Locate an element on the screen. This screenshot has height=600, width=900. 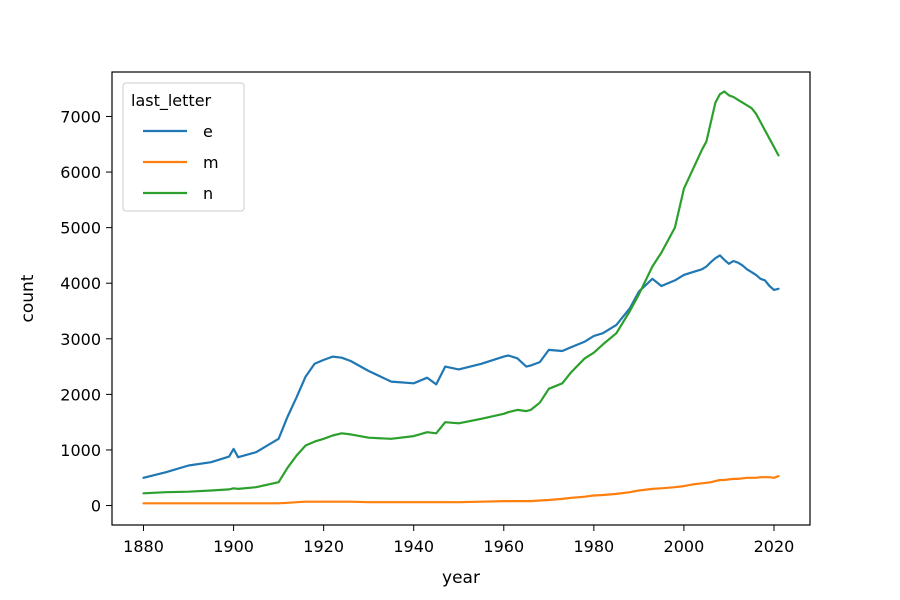
x-tick-label: 2000 is located at coordinates (684, 546).